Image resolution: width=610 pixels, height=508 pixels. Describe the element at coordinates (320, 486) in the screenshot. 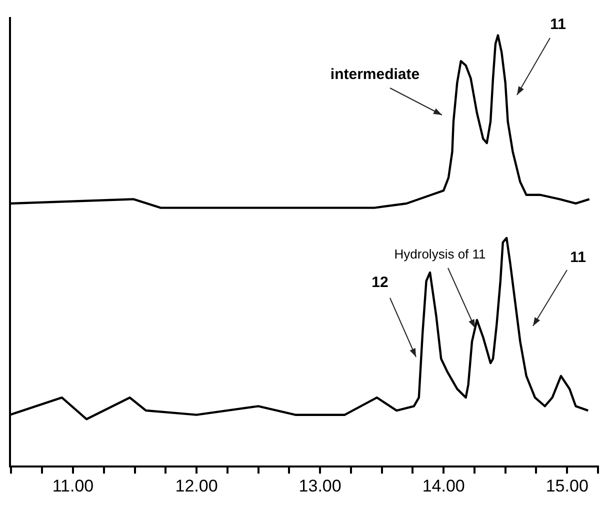

I see `x-tick-label: 13.00` at that location.